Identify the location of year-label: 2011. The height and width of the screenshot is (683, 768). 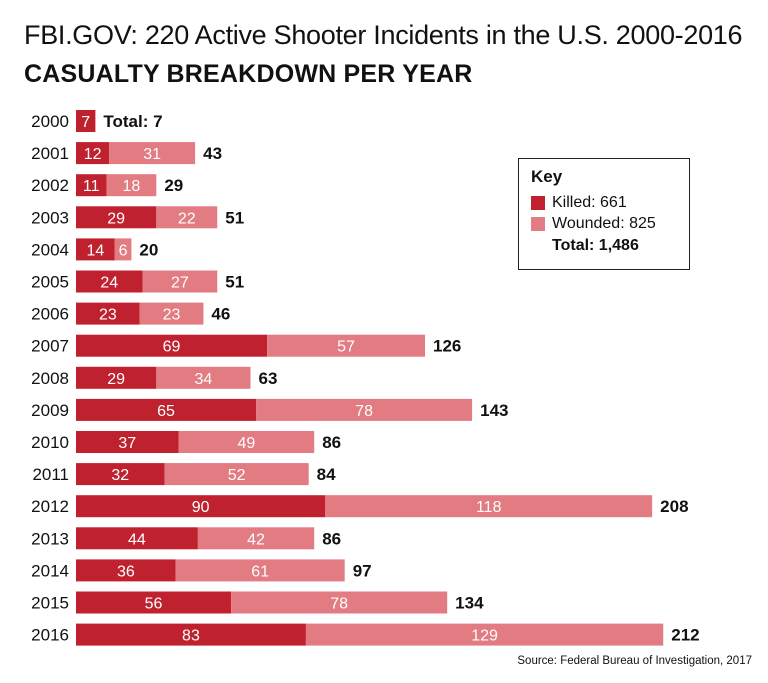
(50, 474).